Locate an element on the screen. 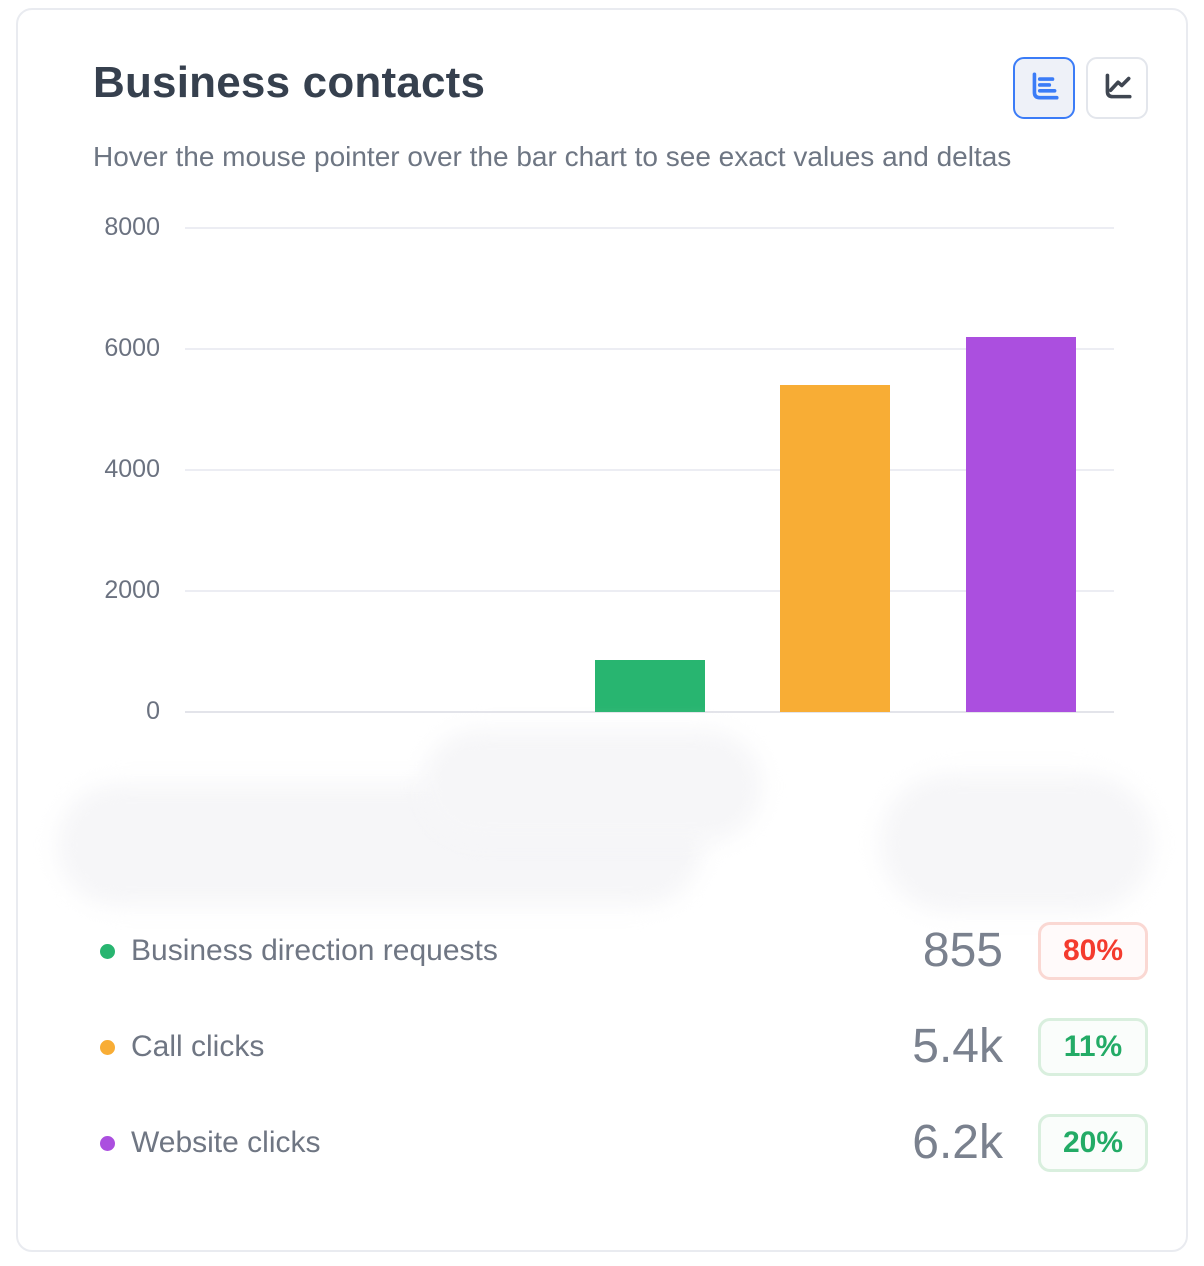 The image size is (1204, 1266). line-chart-icon is located at coordinates (1117, 88).